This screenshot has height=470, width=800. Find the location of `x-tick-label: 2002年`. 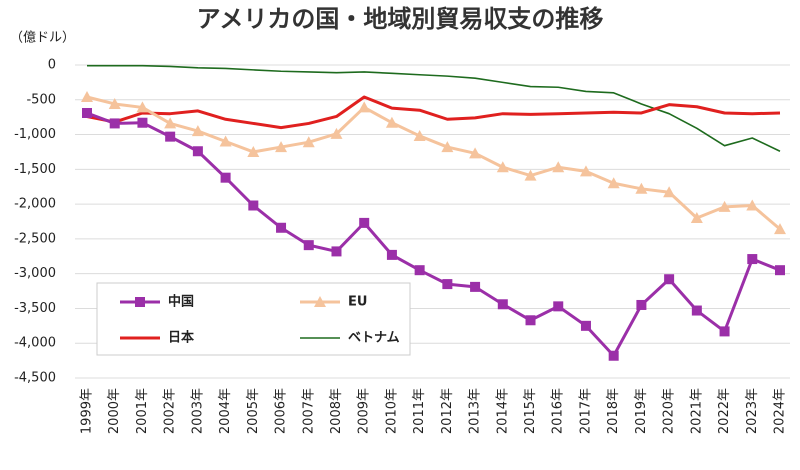

x-tick-label: 2002年 is located at coordinates (170, 411).